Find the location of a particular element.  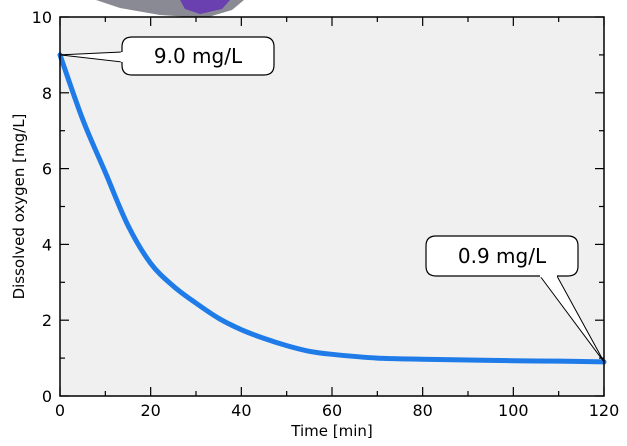

y-tick-label: 10 is located at coordinates (42, 17).